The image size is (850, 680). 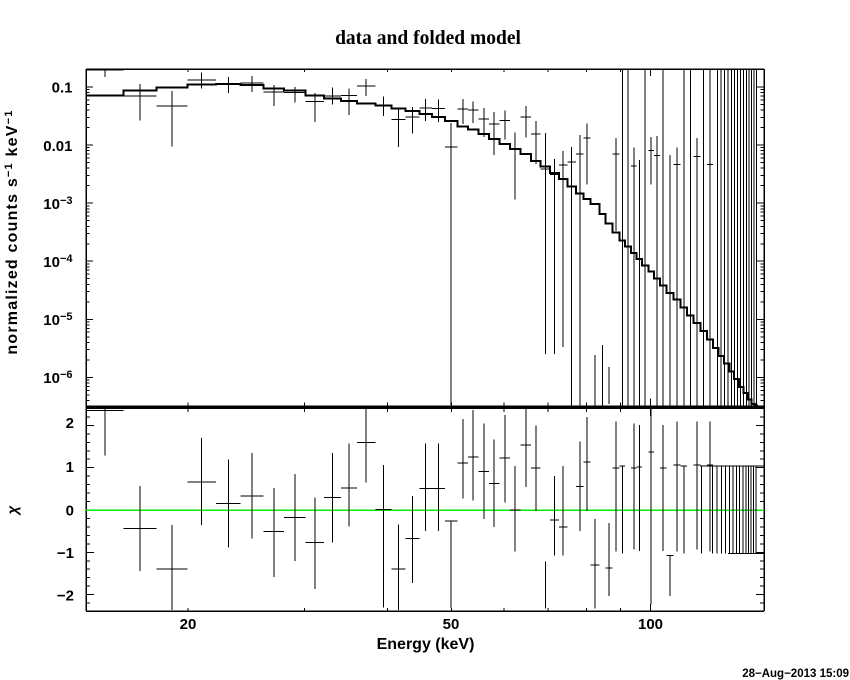 What do you see at coordinates (70, 467) in the screenshot?
I see `svg-text: 1` at bounding box center [70, 467].